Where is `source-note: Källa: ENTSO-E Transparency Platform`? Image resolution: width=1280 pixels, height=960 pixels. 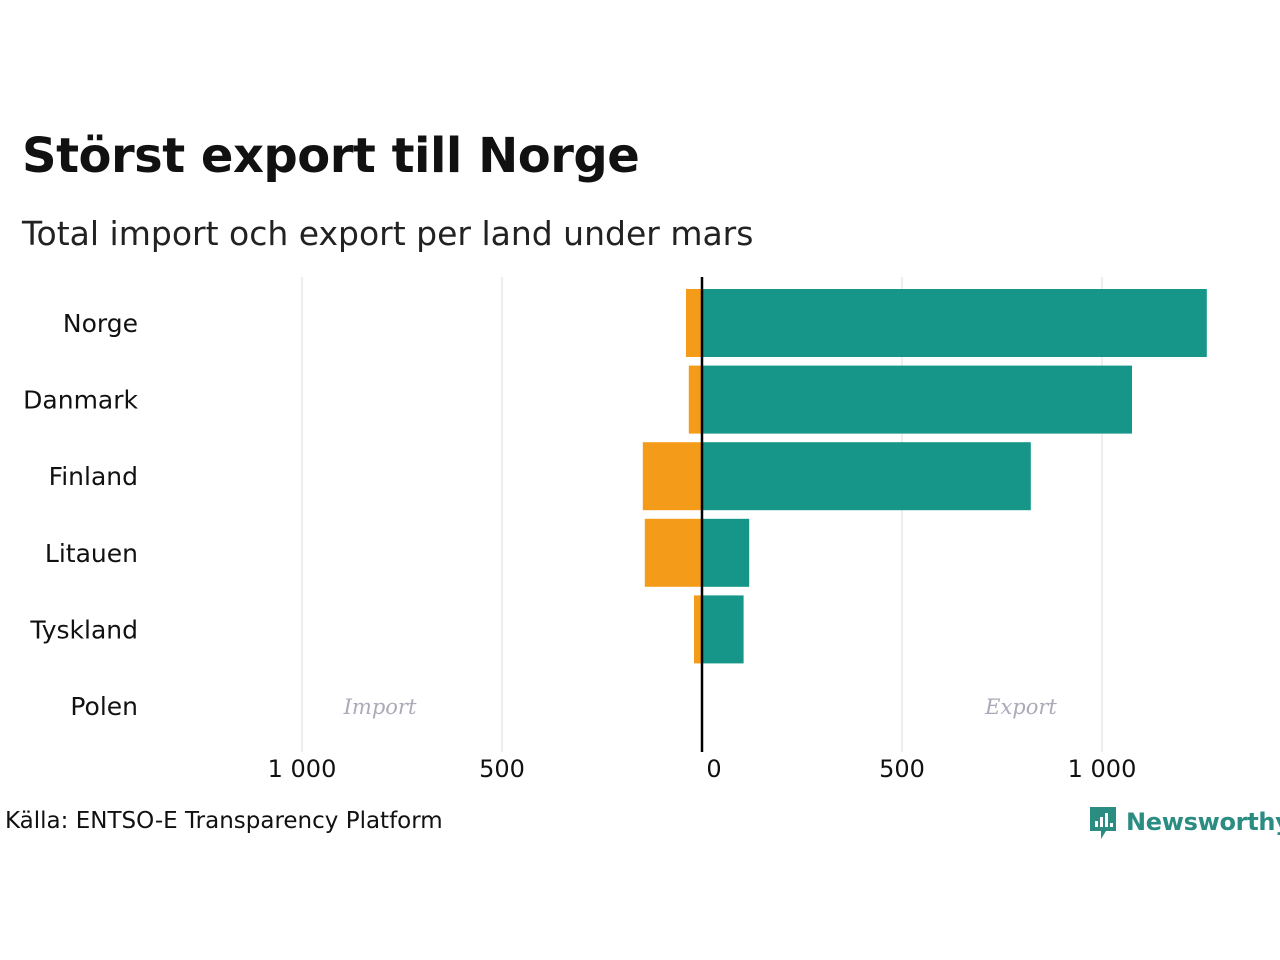
source-note: Källa: ENTSO-E Transparency Platform is located at coordinates (224, 821).